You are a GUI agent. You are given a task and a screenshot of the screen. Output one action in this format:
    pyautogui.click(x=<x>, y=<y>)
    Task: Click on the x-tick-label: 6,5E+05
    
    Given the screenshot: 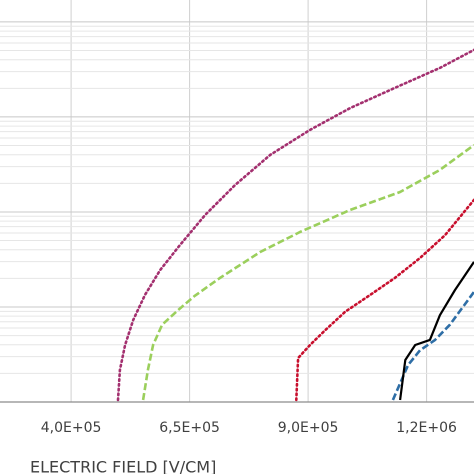 What is the action you would take?
    pyautogui.click(x=189, y=428)
    